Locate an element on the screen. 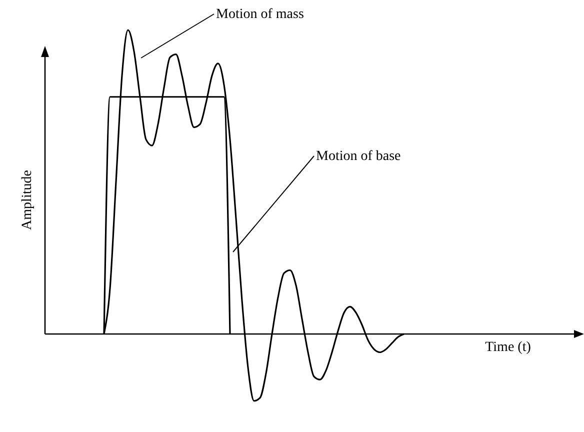 The height and width of the screenshot is (432, 584). annotation: Motion of base is located at coordinates (358, 156).